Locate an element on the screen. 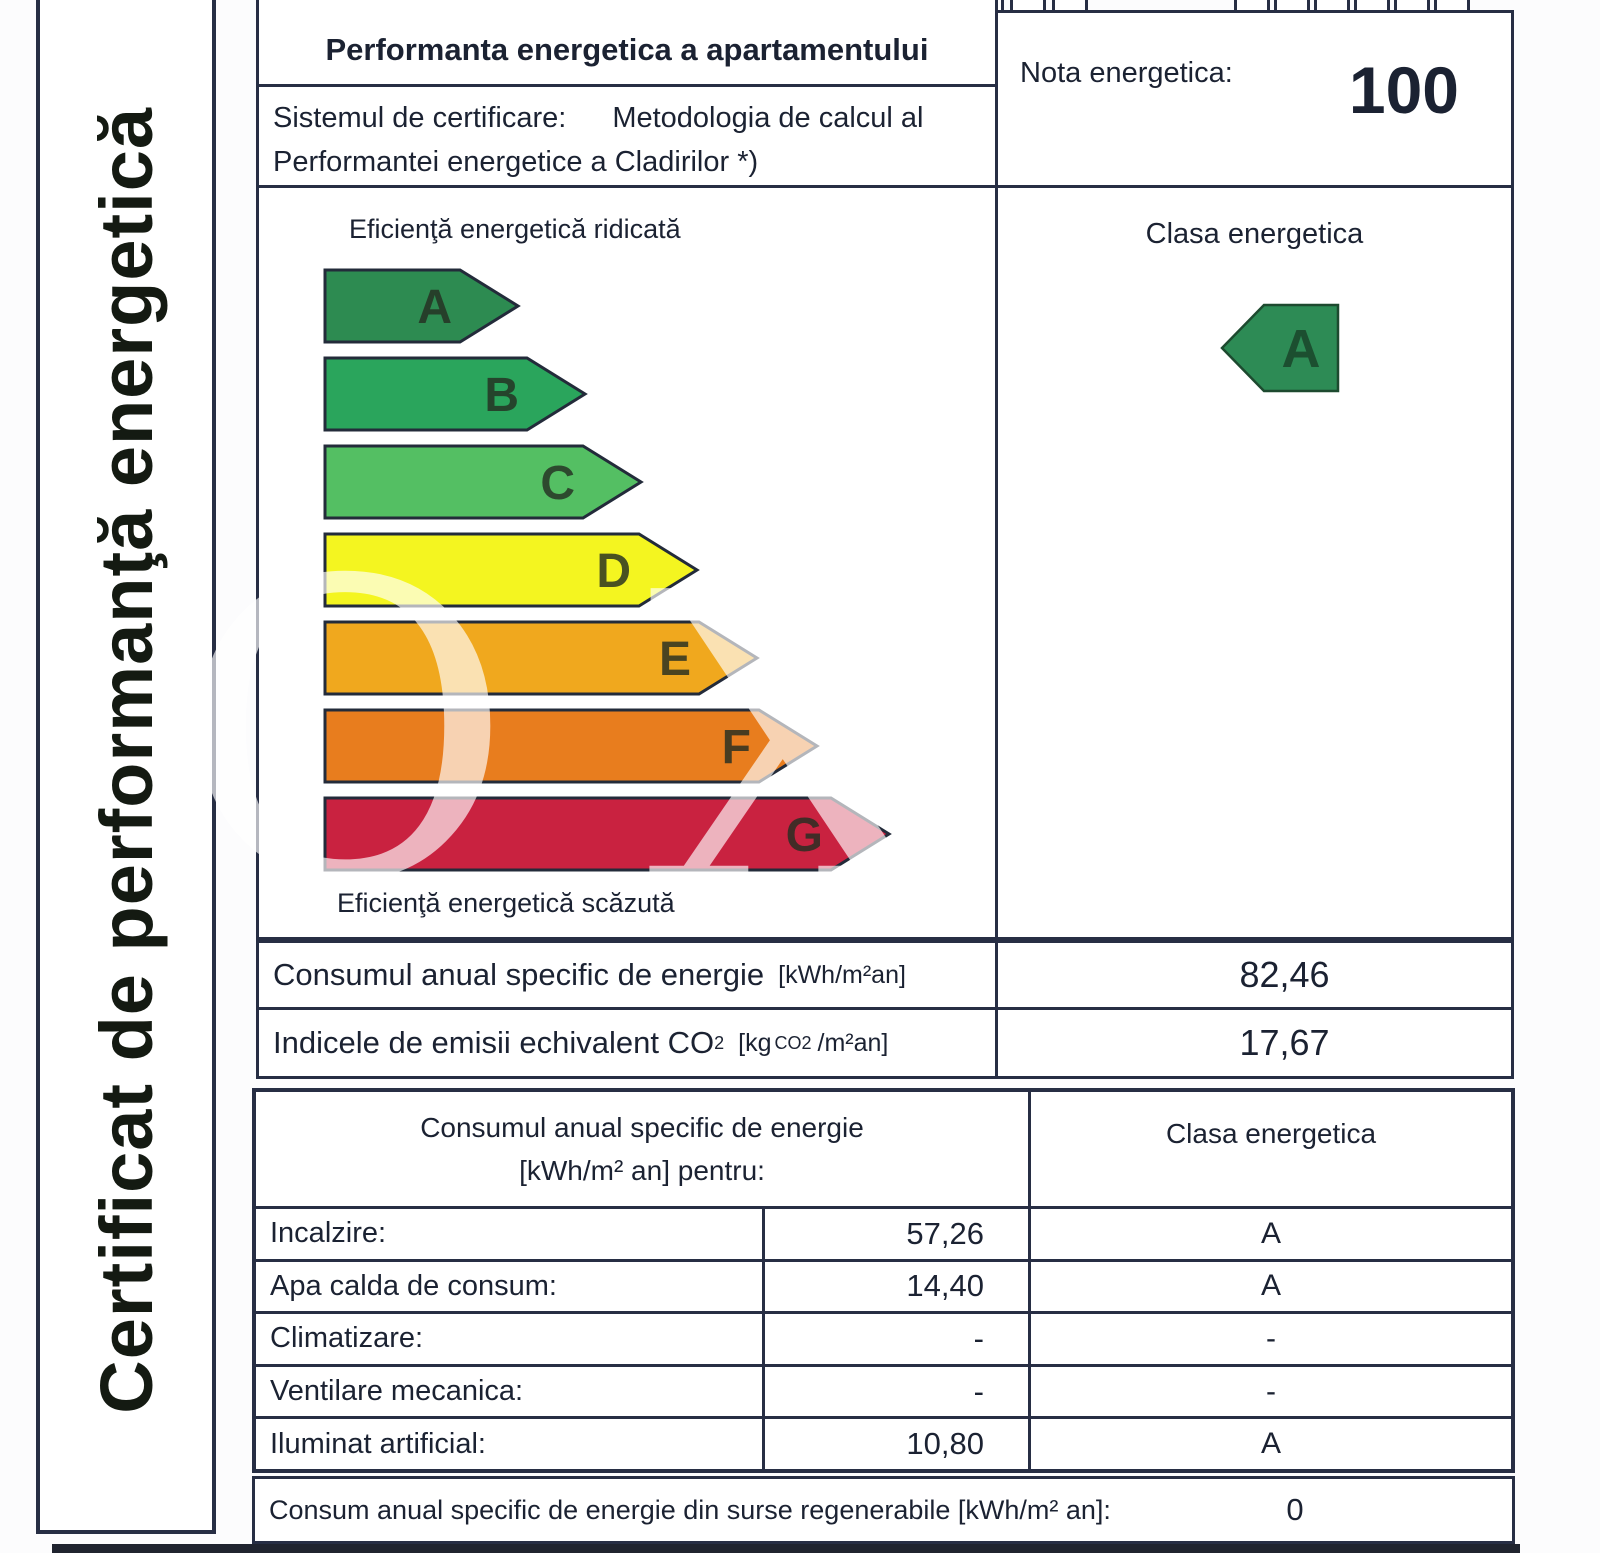 This screenshot has width=1600, height=1553. annual-consumption-label: Consumul anual specific de energie is located at coordinates (519, 974).